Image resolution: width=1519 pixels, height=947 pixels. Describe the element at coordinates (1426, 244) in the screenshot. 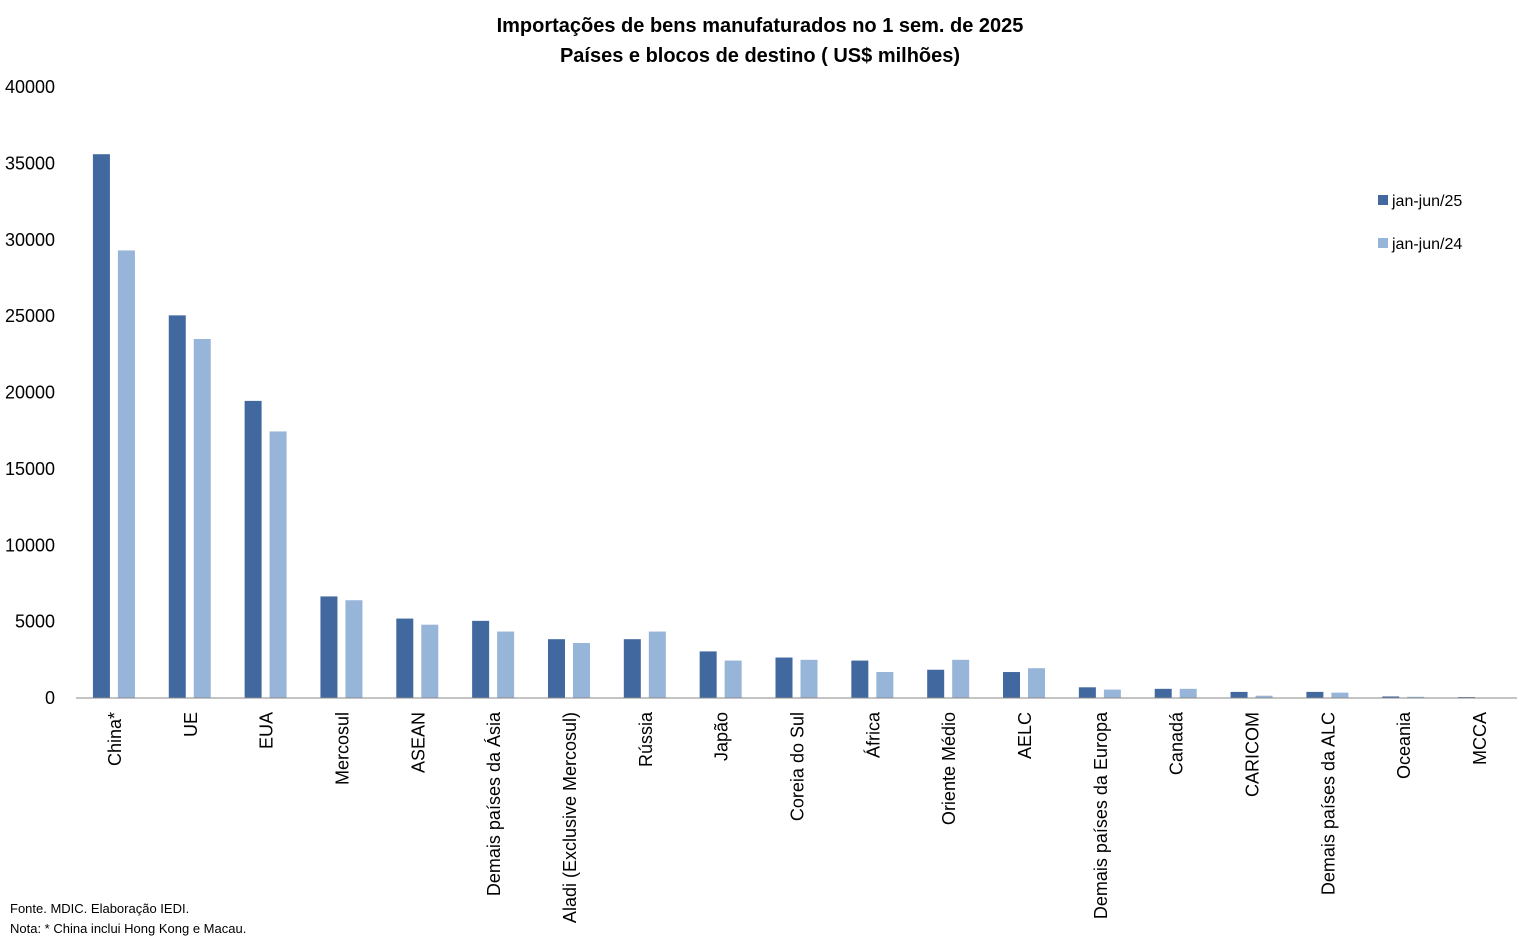

I see `legend-label: jan-jun/24` at that location.